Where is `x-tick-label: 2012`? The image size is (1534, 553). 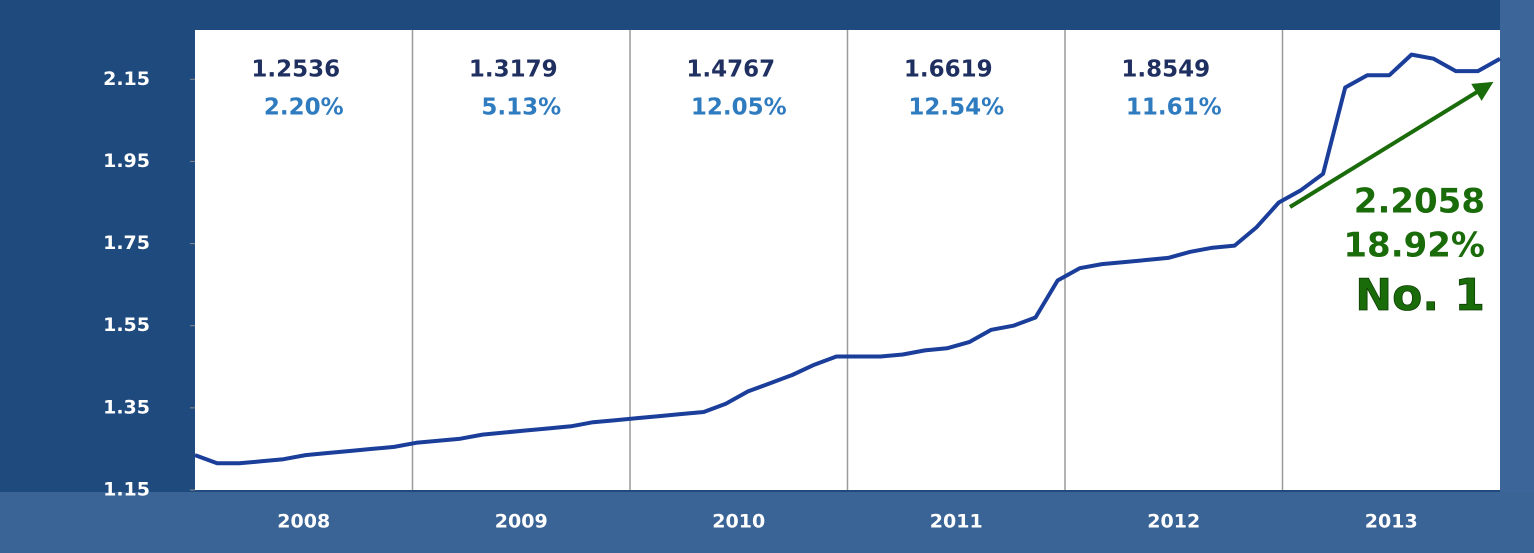 x-tick-label: 2012 is located at coordinates (1173, 522).